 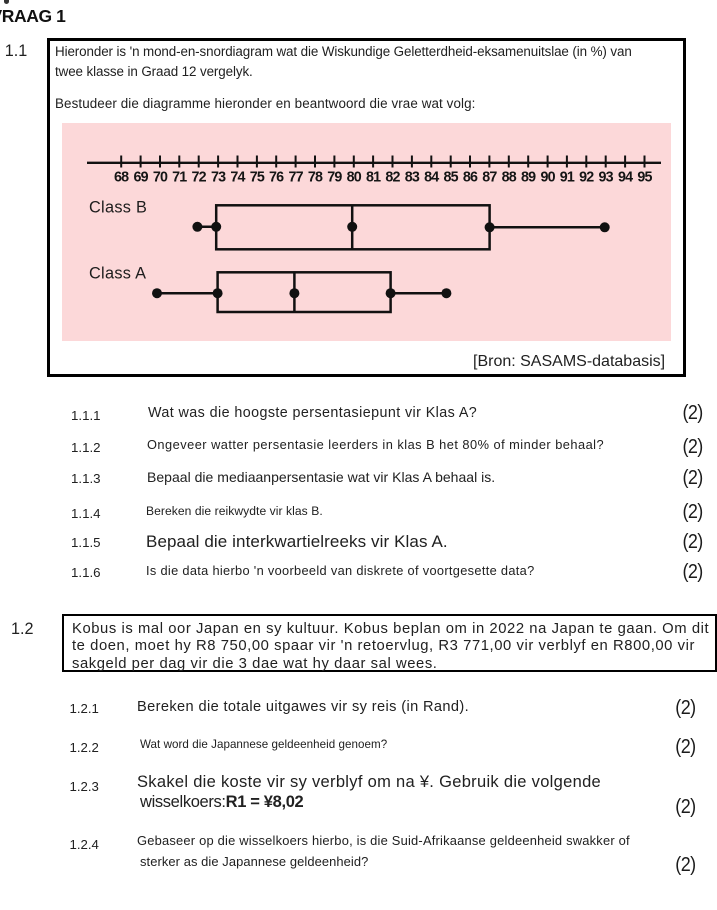 What do you see at coordinates (392, 178) in the screenshot?
I see `svg-text: 82` at bounding box center [392, 178].